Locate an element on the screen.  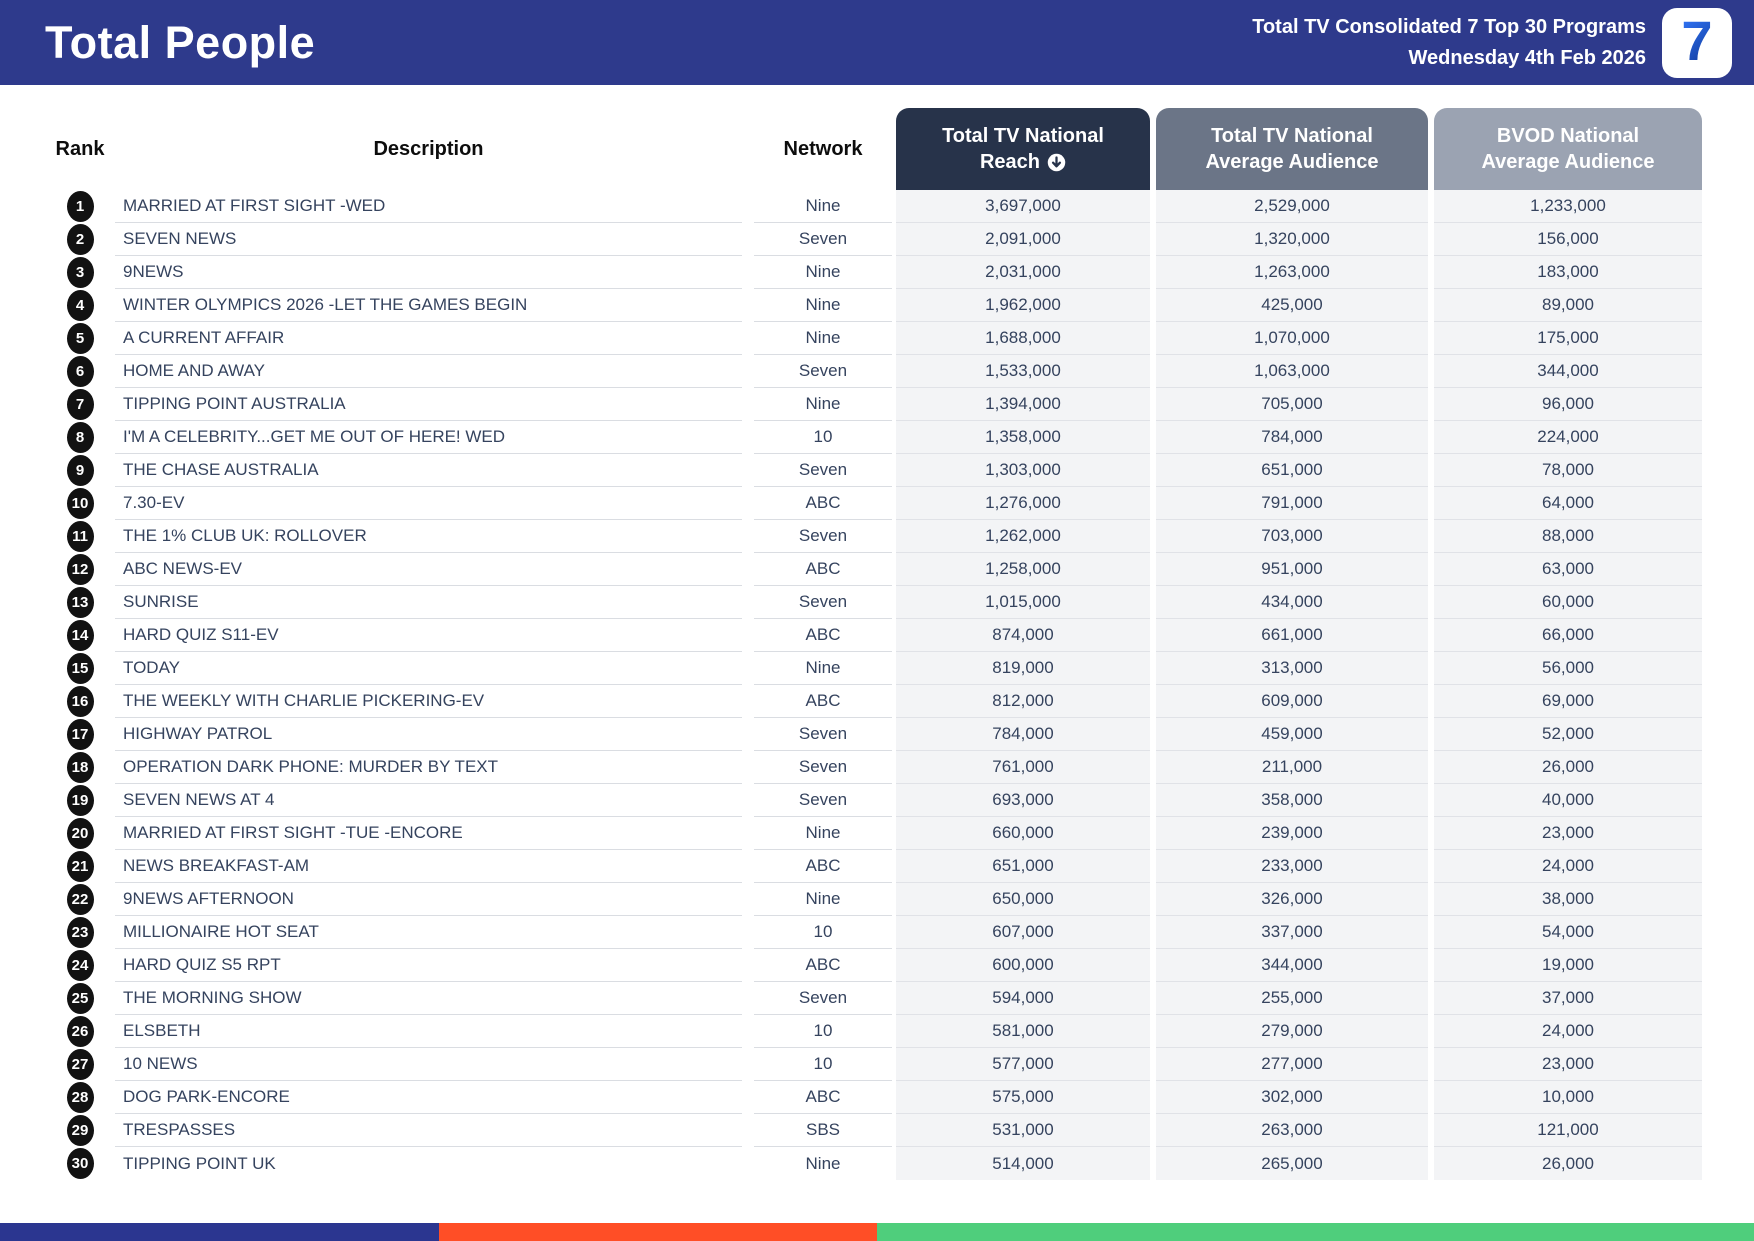
reach-value-cell: 1,258,000 is located at coordinates (1023, 569).